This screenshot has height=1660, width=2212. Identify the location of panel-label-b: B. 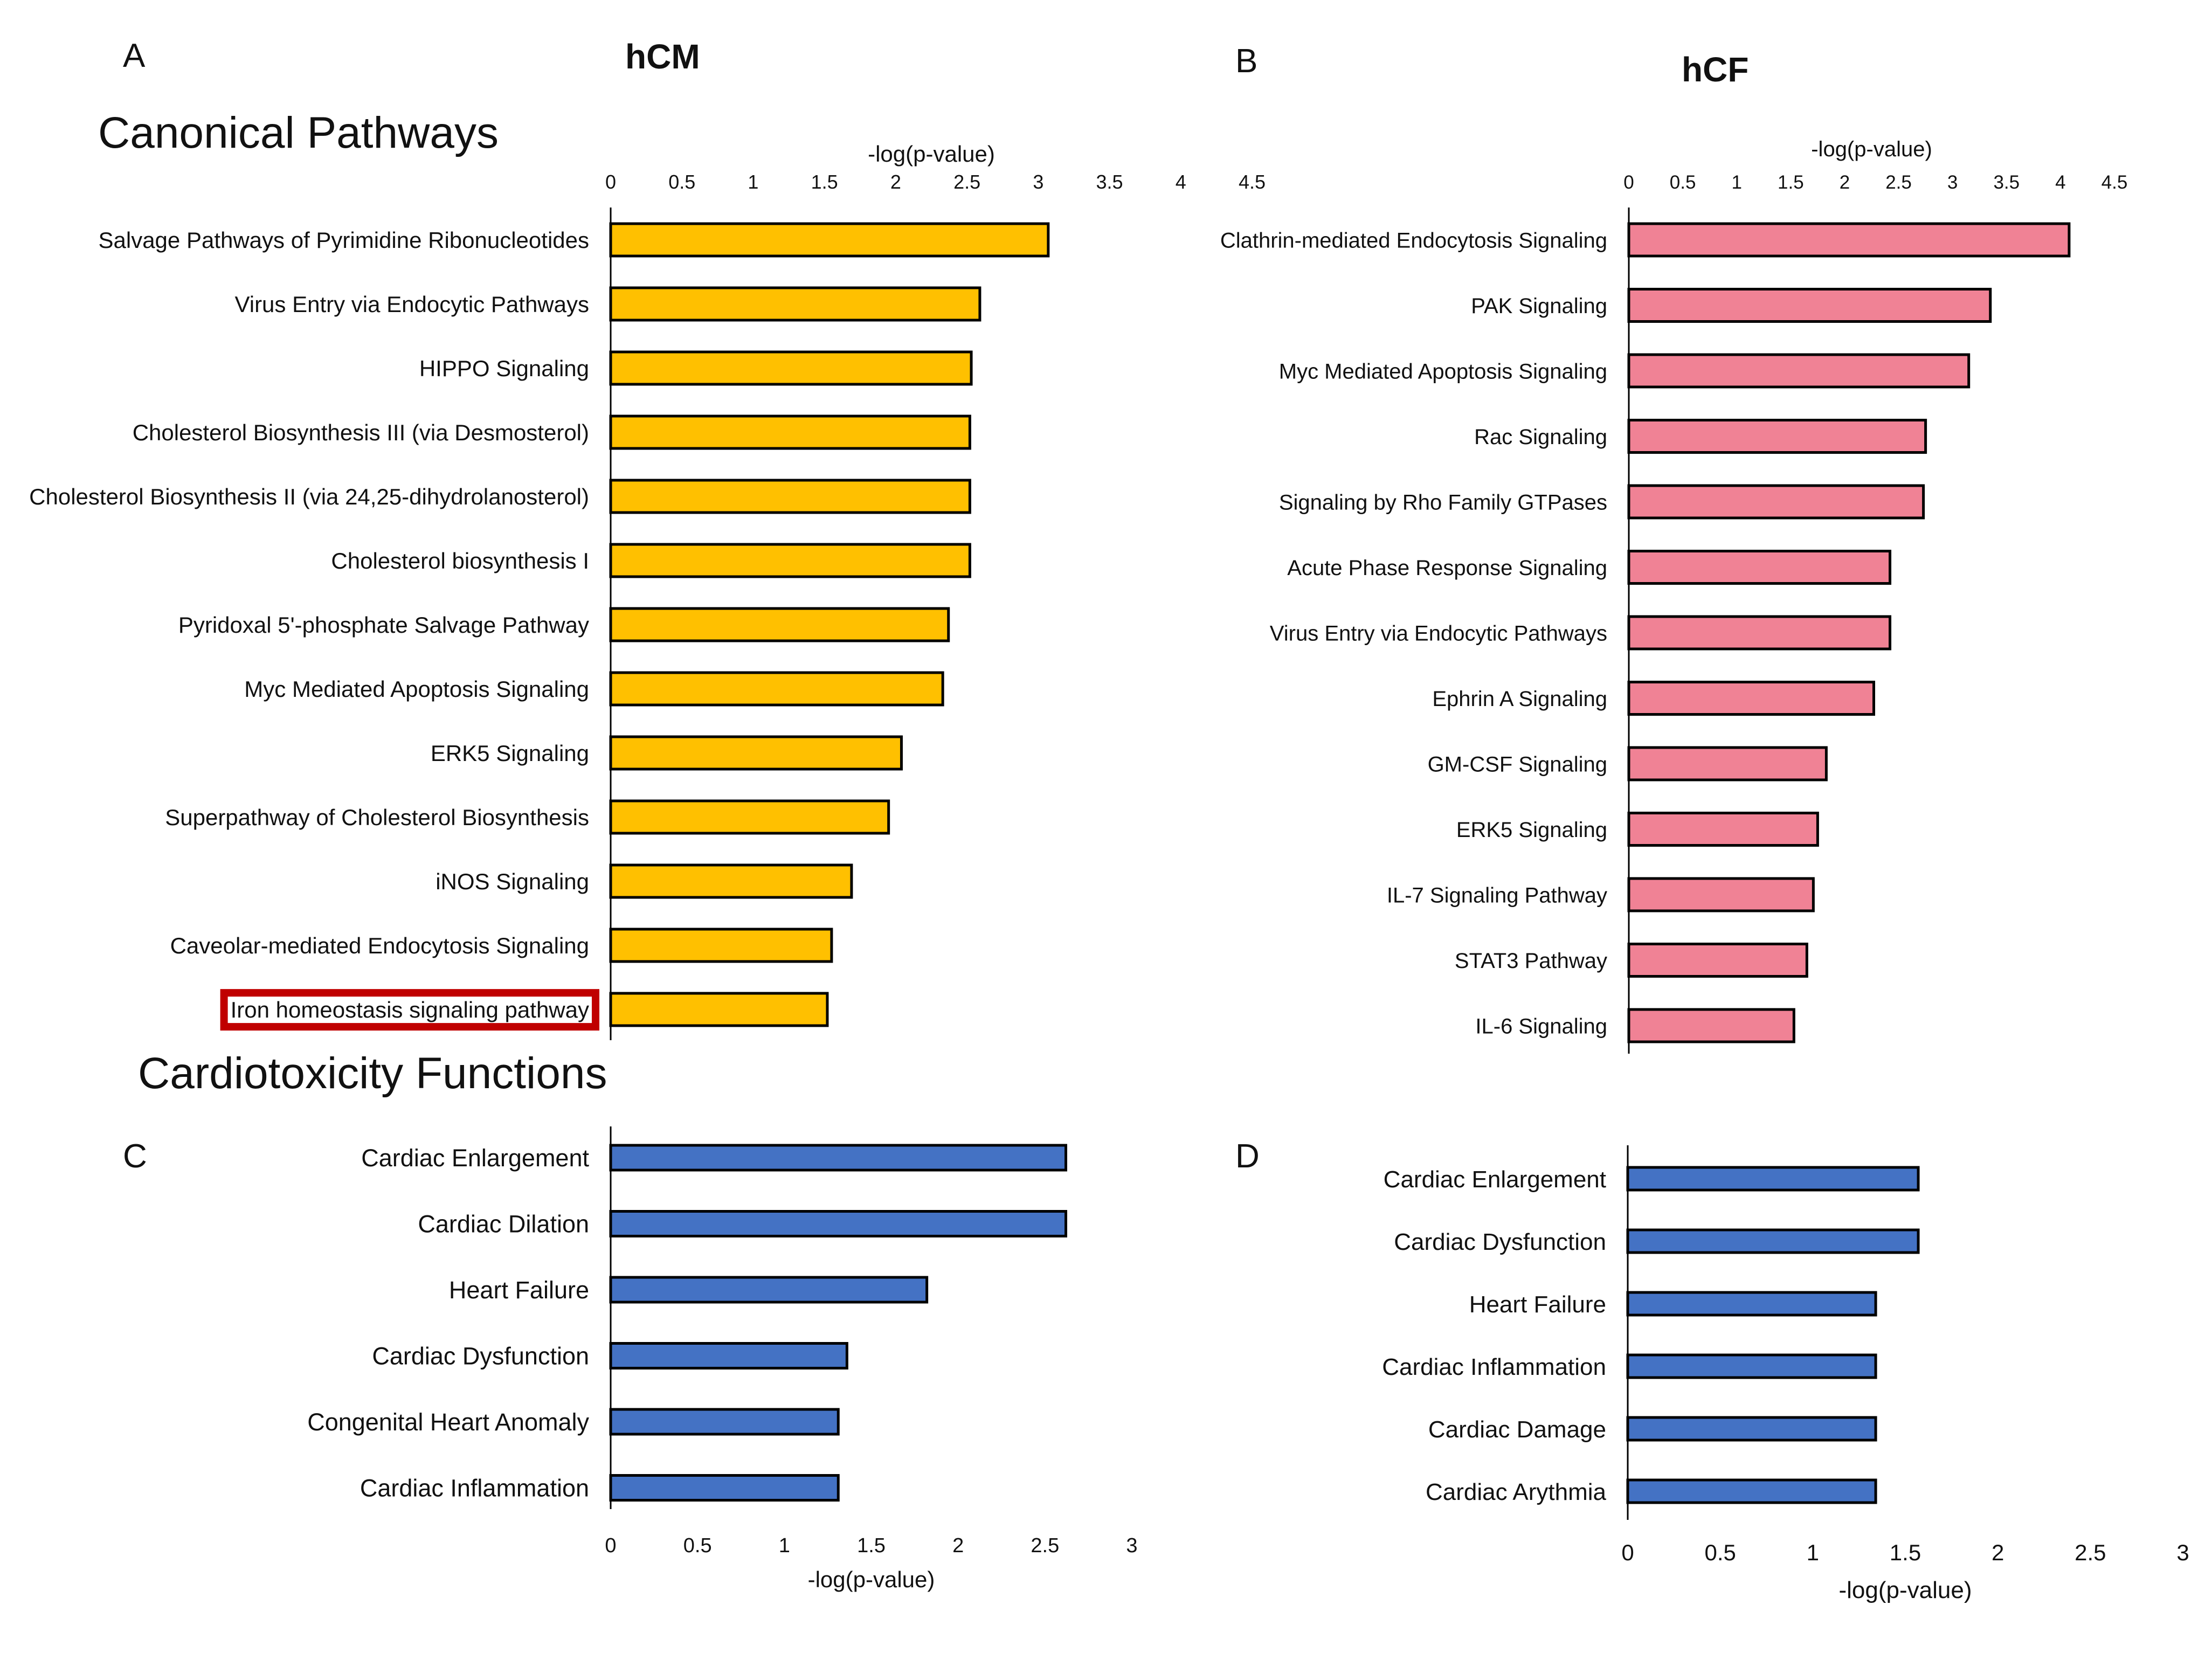
(1246, 61).